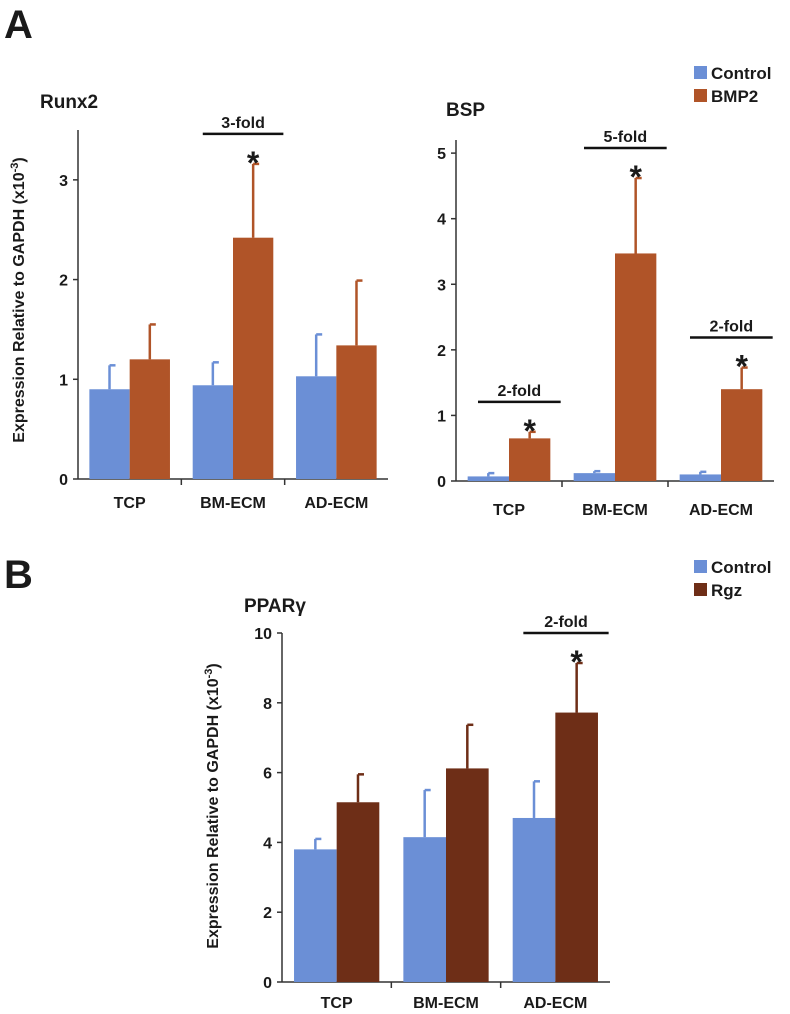 The height and width of the screenshot is (1014, 790). What do you see at coordinates (441, 482) in the screenshot?
I see `bsp-ytick-label-0: 0` at bounding box center [441, 482].